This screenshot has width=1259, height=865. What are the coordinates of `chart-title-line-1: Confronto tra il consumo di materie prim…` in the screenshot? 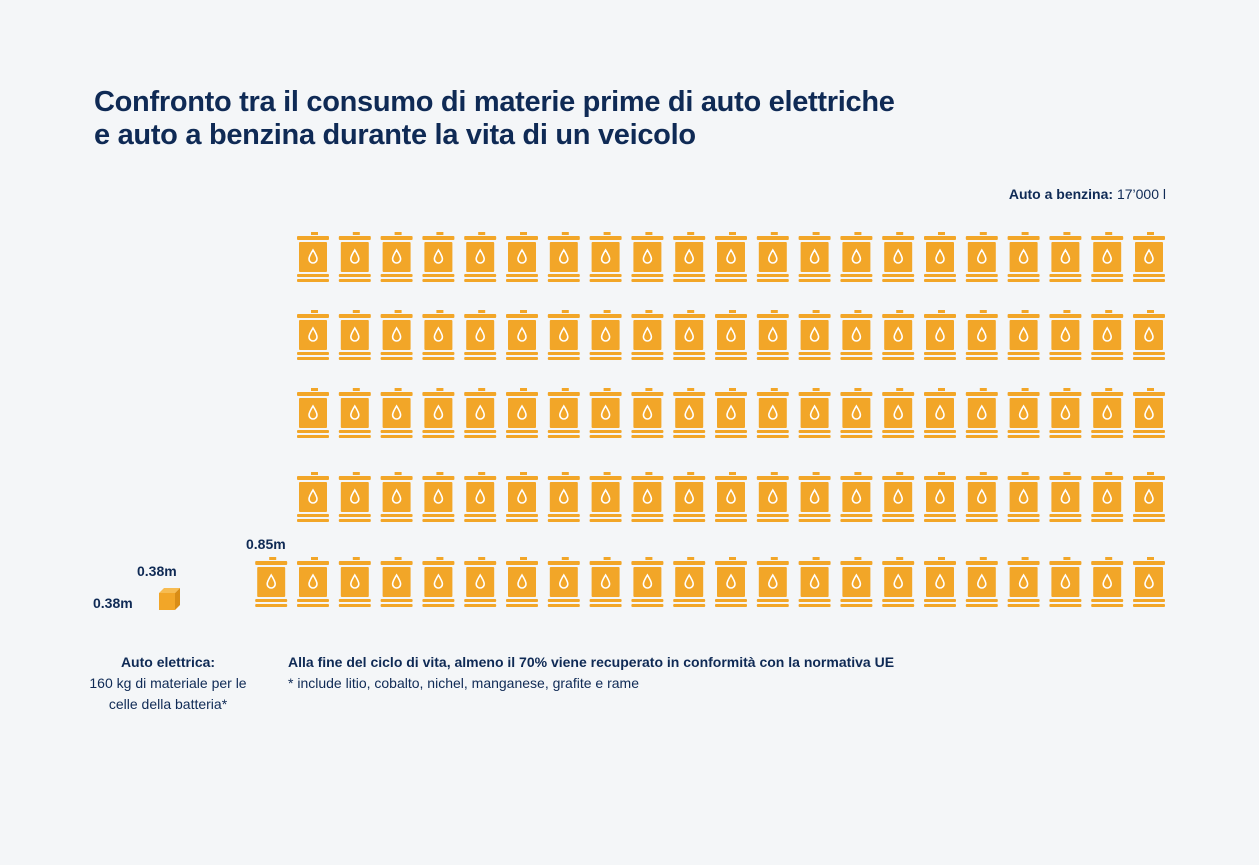 It's located at (494, 102).